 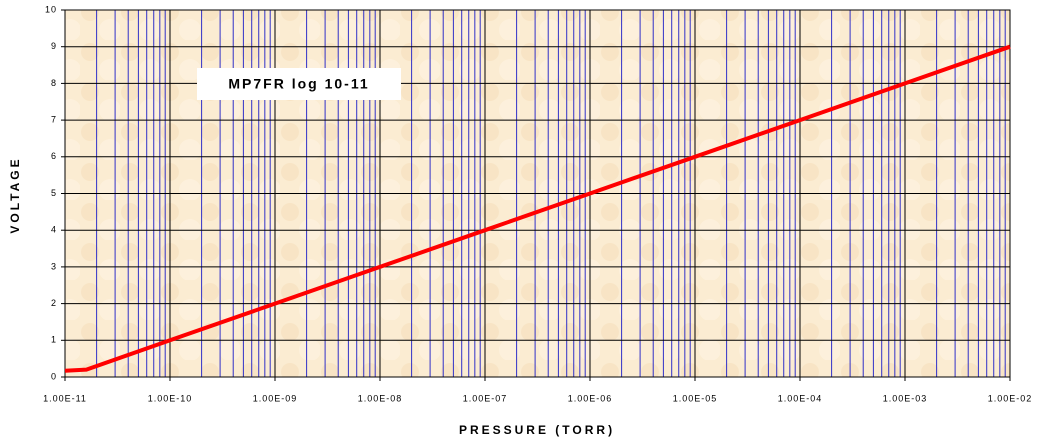 What do you see at coordinates (905, 398) in the screenshot?
I see `x-tick-label: 1.00E-03` at bounding box center [905, 398].